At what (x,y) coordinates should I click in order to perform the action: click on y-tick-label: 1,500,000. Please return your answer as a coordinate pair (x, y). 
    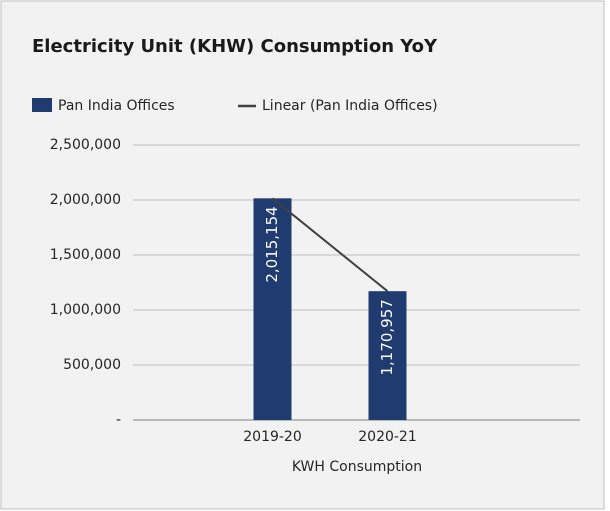
    Looking at the image, I should click on (85, 255).